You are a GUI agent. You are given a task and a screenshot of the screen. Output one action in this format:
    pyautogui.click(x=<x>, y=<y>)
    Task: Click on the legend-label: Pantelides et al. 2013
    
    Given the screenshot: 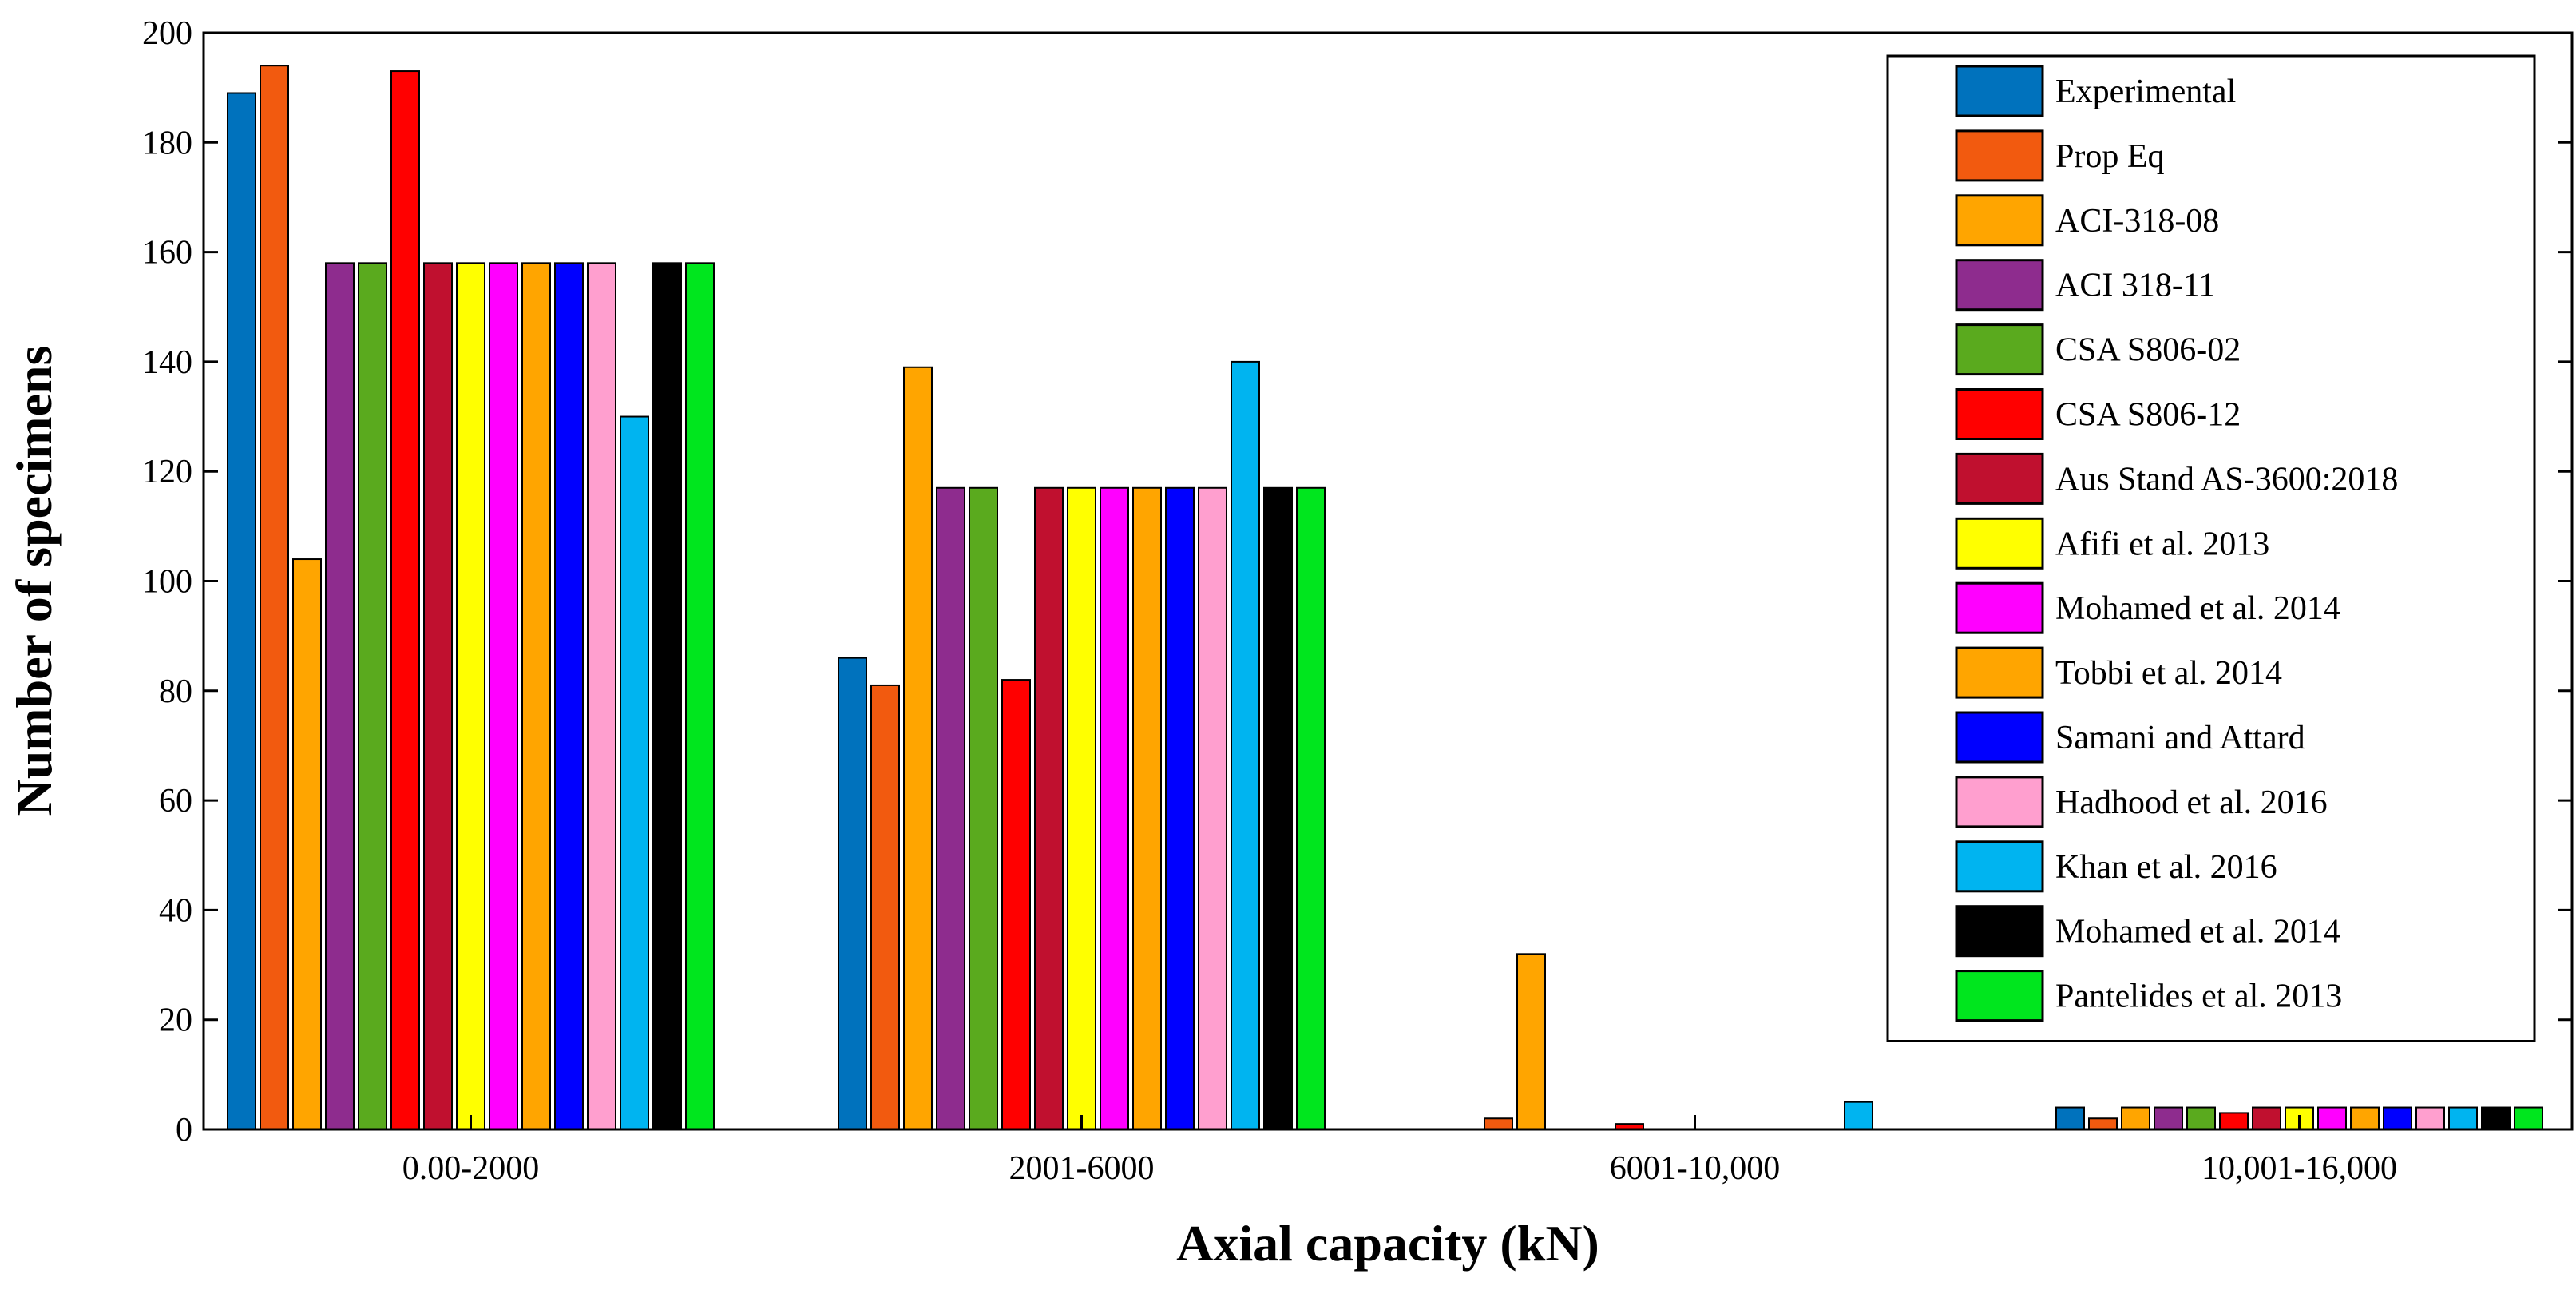 What is the action you would take?
    pyautogui.click(x=2198, y=996)
    